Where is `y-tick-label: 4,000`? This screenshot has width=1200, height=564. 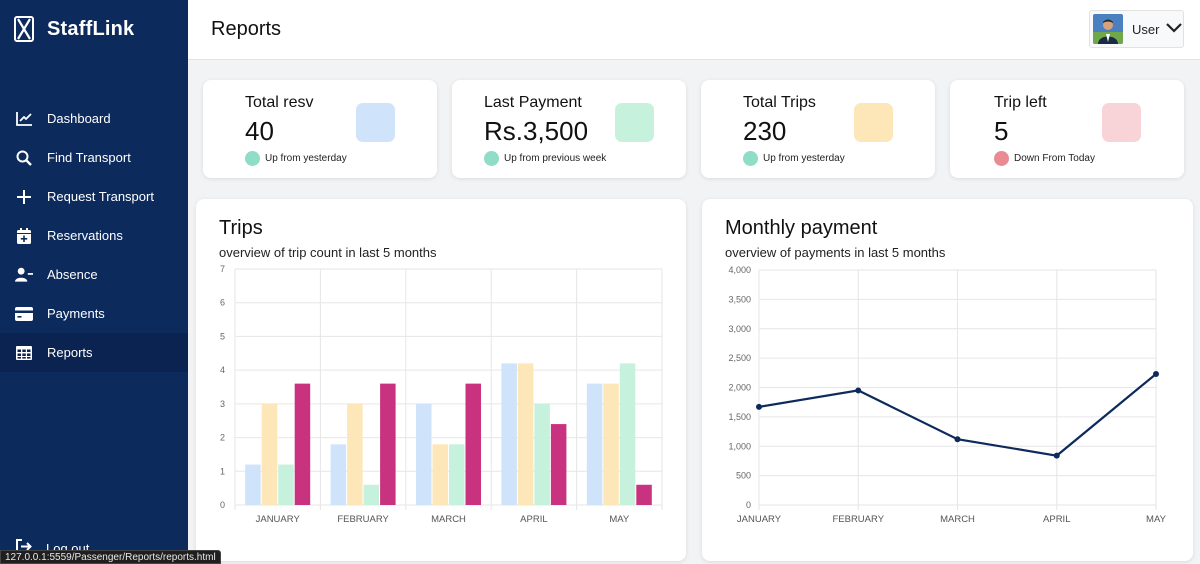
y-tick-label: 4,000 is located at coordinates (739, 270).